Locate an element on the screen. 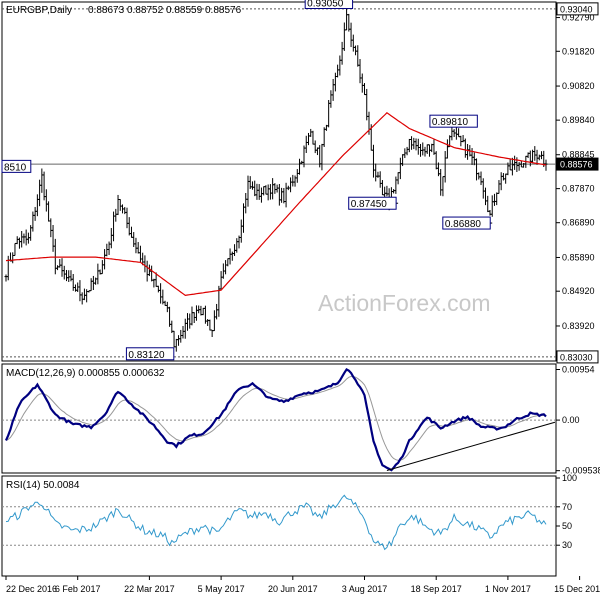  x-axis-label: 5 May 2017 is located at coordinates (221, 589).